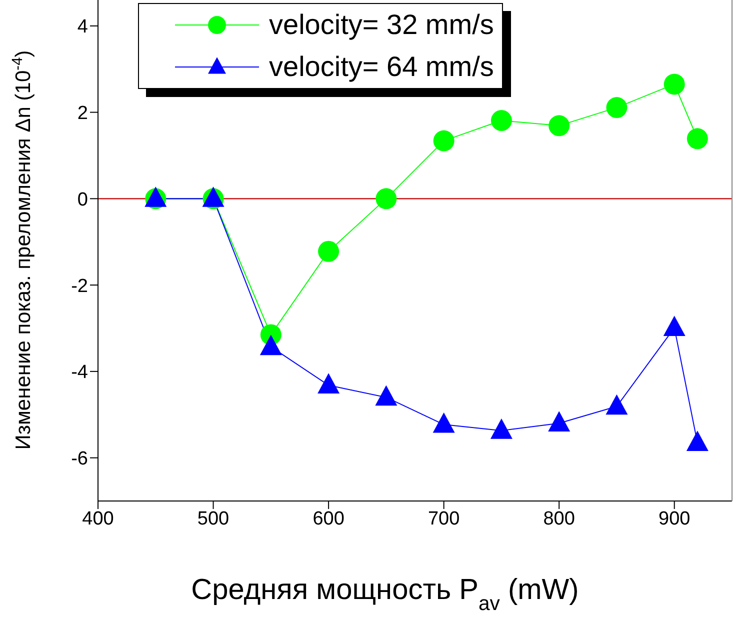 The height and width of the screenshot is (617, 733). What do you see at coordinates (79, 373) in the screenshot?
I see `y-tick-label: -4` at bounding box center [79, 373].